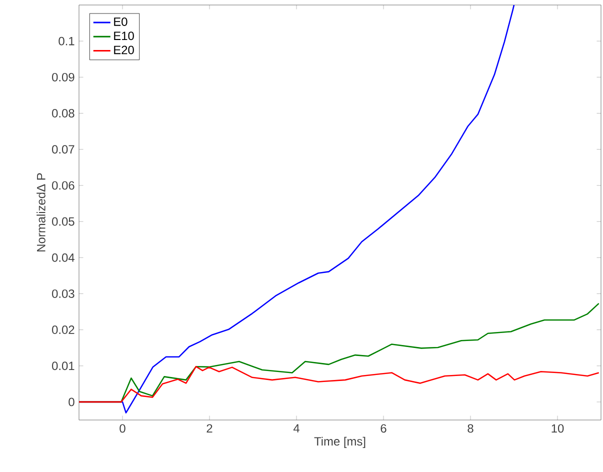 The height and width of the screenshot is (472, 603). I want to click on y-tick-label: 0.1, so click(66, 41).